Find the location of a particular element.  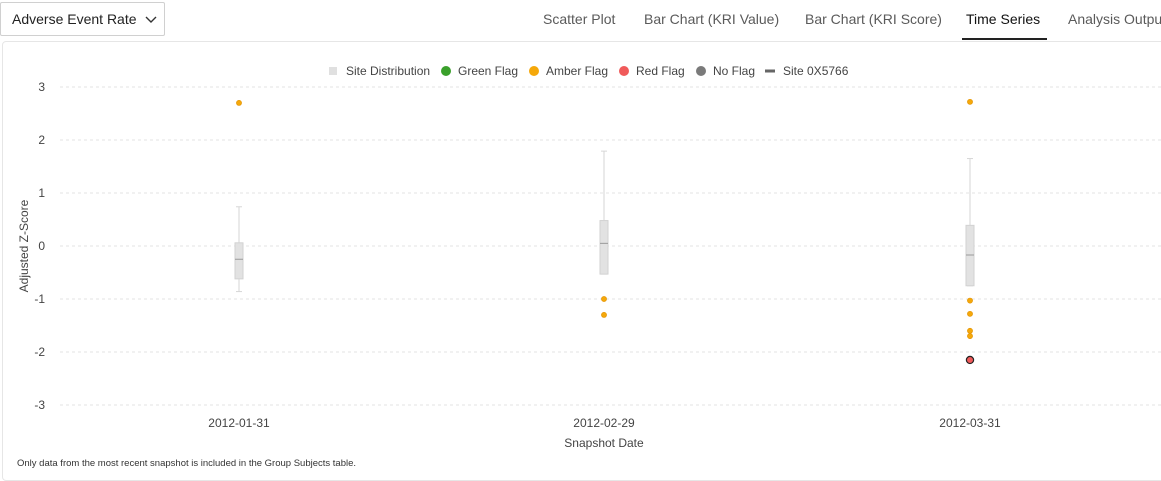

kri-dropdown-value: Adverse Event Rate is located at coordinates (74, 19).